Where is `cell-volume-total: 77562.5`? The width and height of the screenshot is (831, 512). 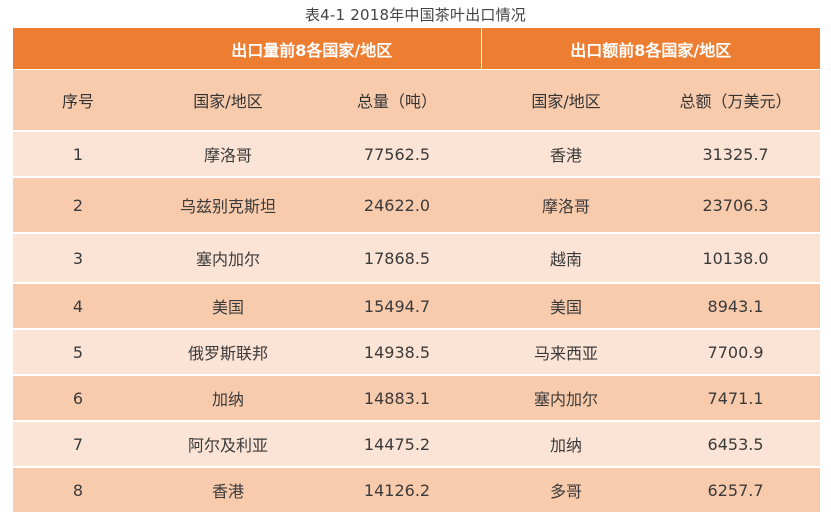 cell-volume-total: 77562.5 is located at coordinates (397, 153).